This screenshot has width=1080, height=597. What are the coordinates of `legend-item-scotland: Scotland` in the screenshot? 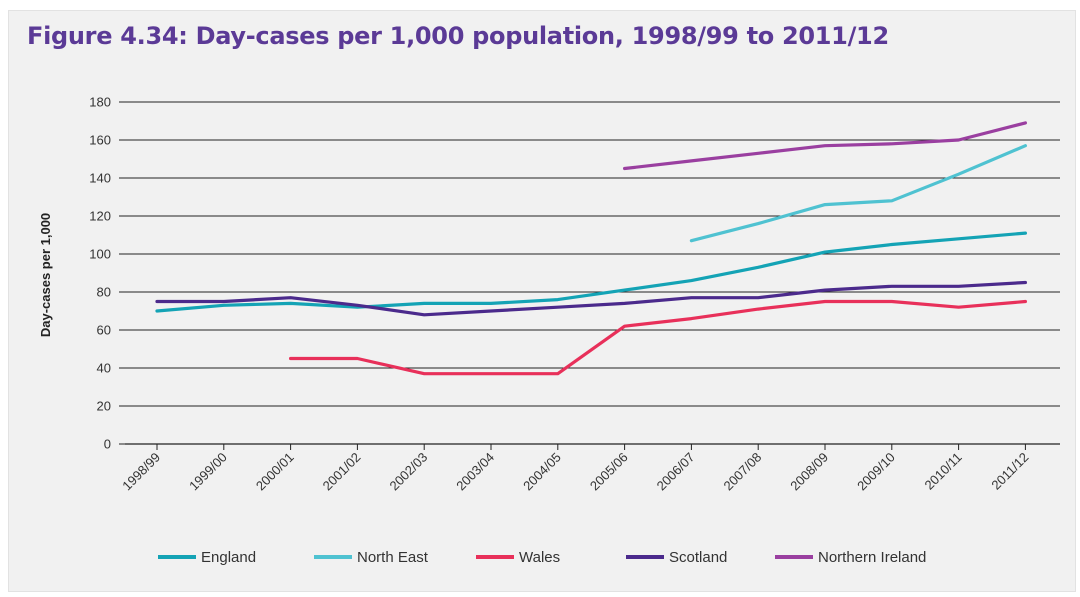 It's located at (676, 557).